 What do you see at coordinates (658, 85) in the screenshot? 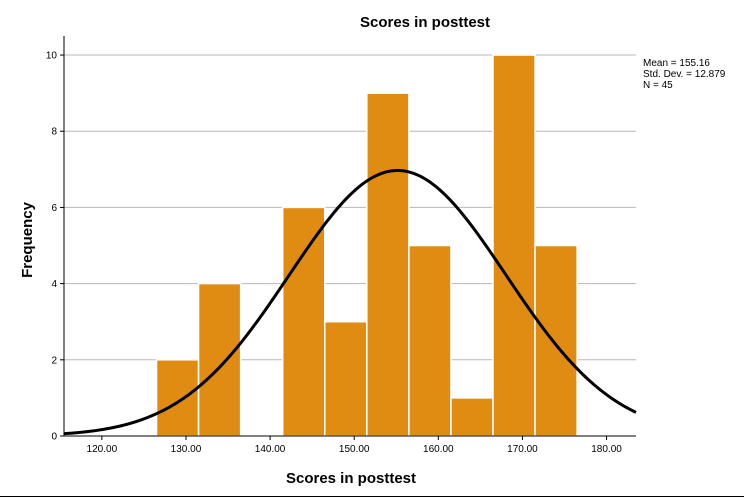
I see `stats-n: N = 45` at bounding box center [658, 85].